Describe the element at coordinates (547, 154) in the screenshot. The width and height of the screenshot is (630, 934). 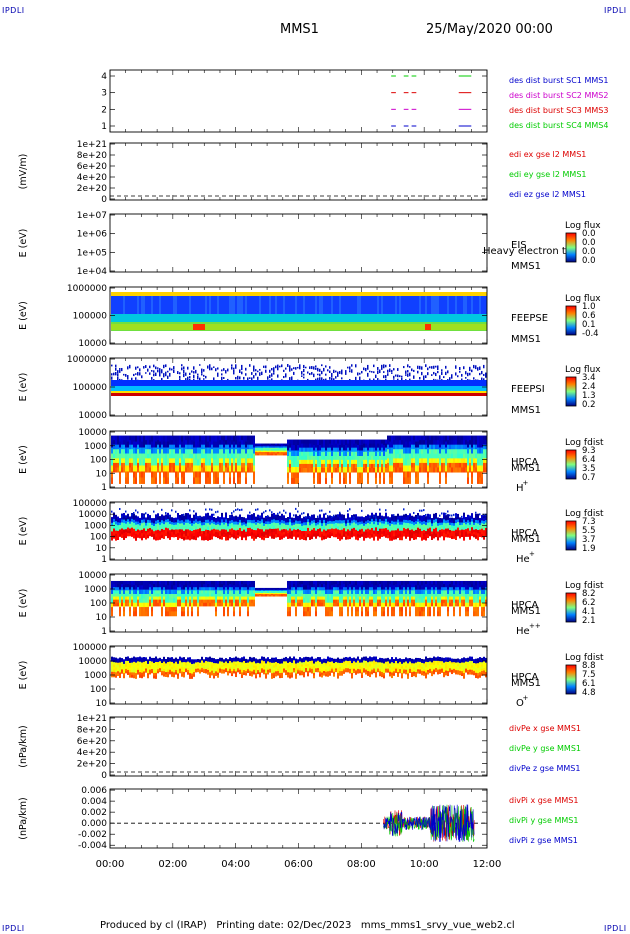
I see `legend-entry: edi ex gse l2 MMS1` at that location.